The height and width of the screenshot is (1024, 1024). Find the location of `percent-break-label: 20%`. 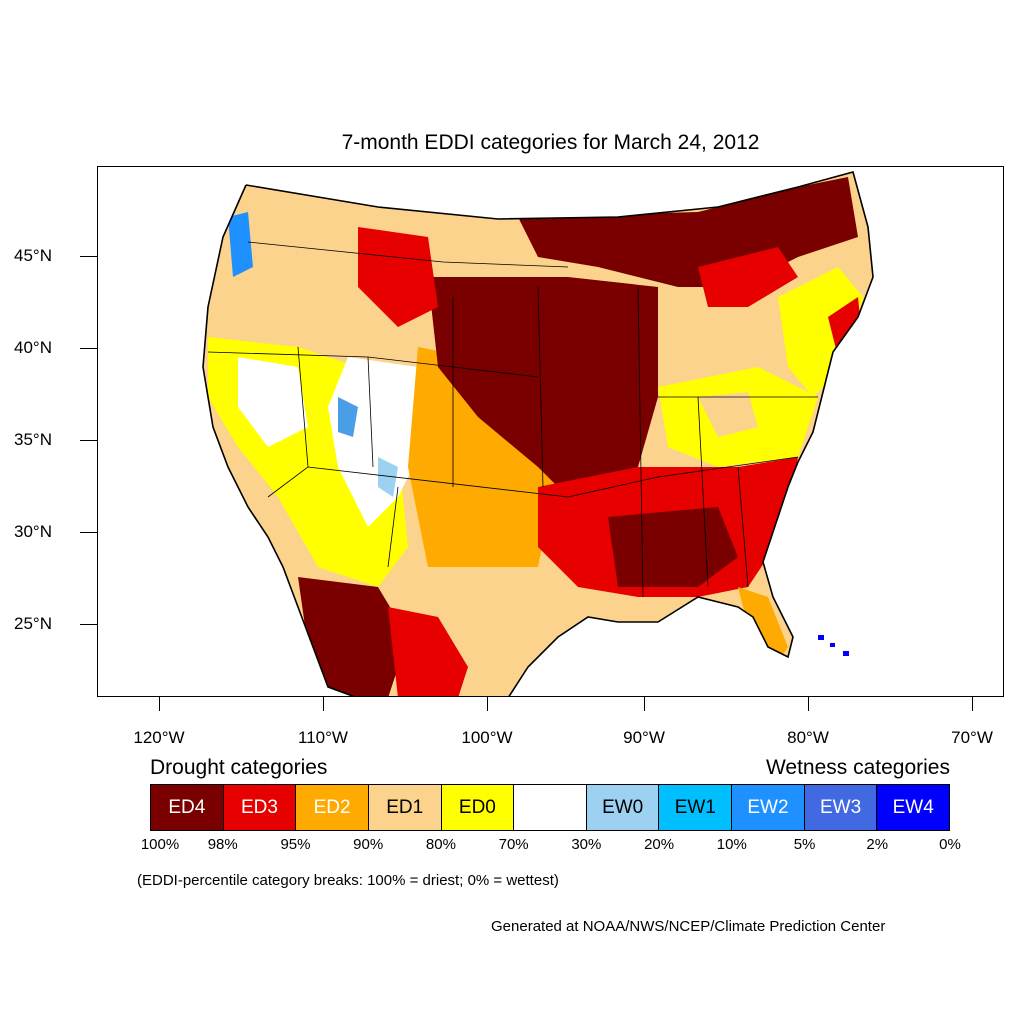

percent-break-label: 20% is located at coordinates (659, 844).